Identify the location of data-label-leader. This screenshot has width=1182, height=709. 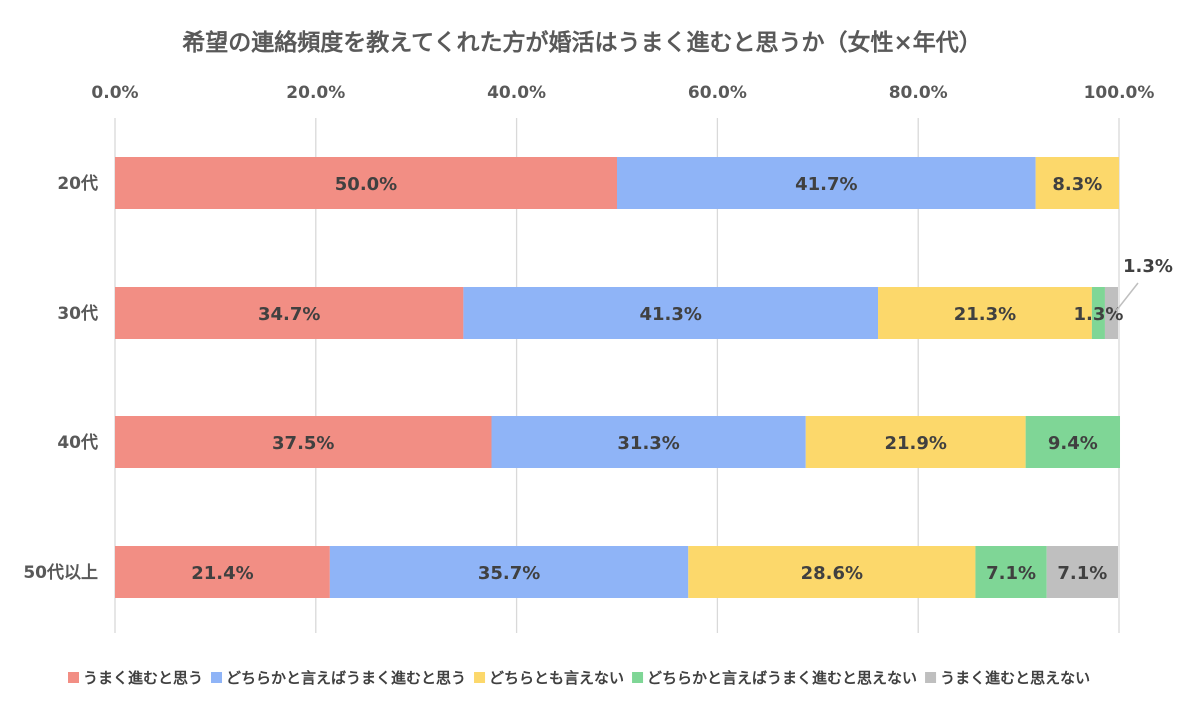
(1127, 297).